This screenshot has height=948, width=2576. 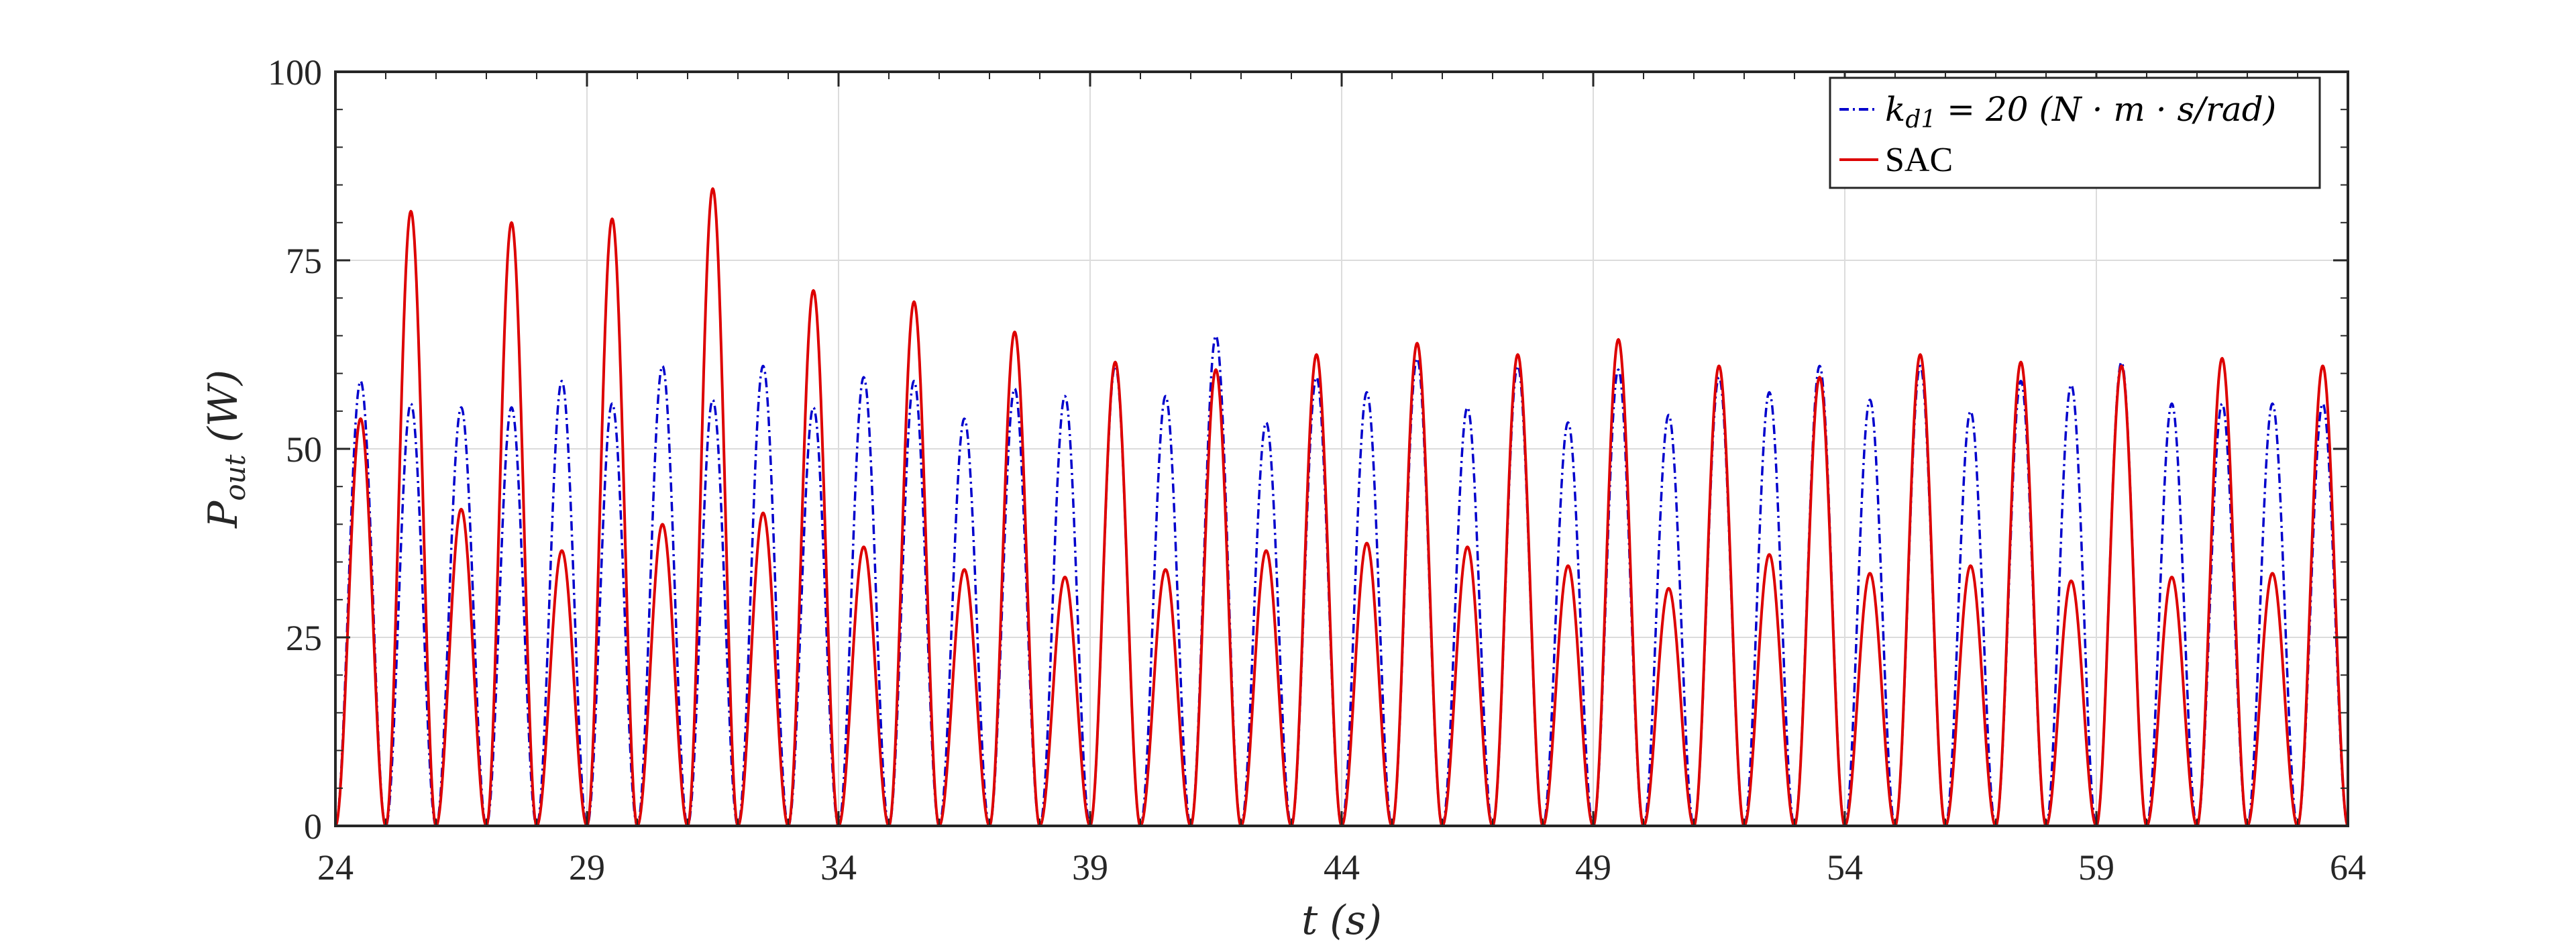 I want to click on x-tick-label: 49, so click(x=1593, y=867).